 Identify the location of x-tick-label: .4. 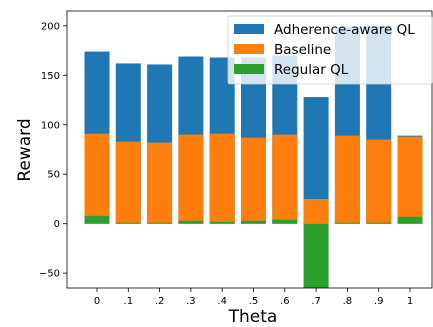
(222, 301).